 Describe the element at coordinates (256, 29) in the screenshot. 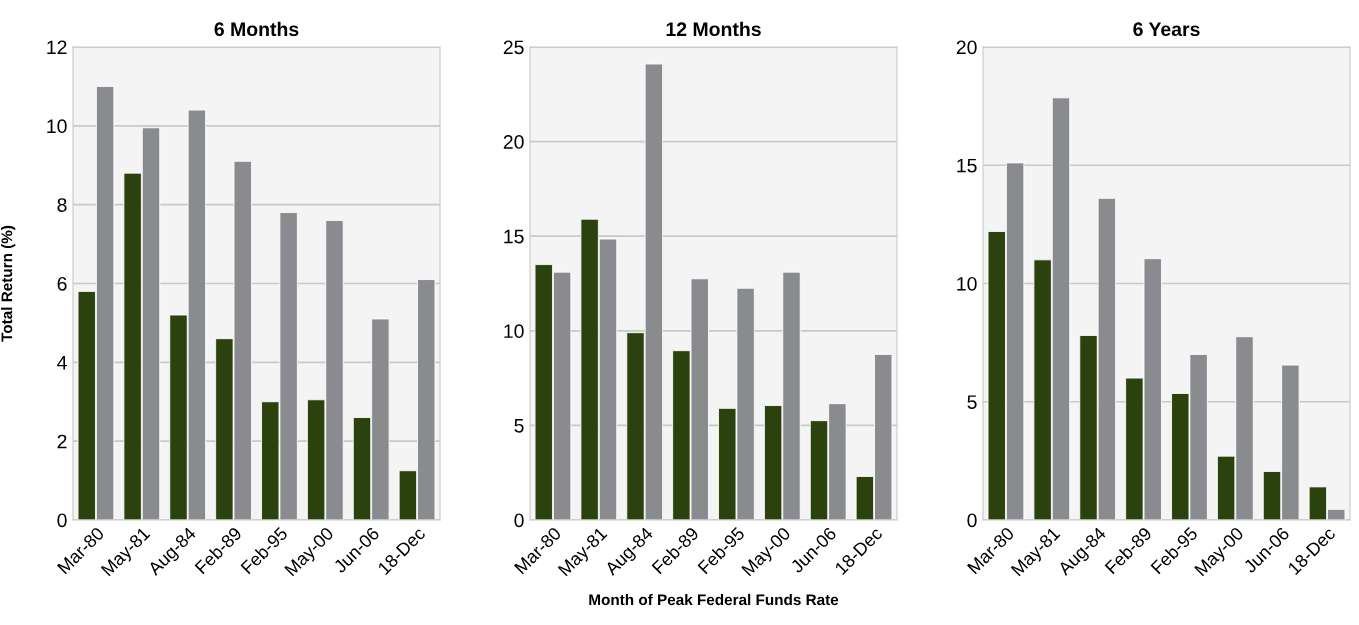

I see `chart-title: 6 Months` at that location.